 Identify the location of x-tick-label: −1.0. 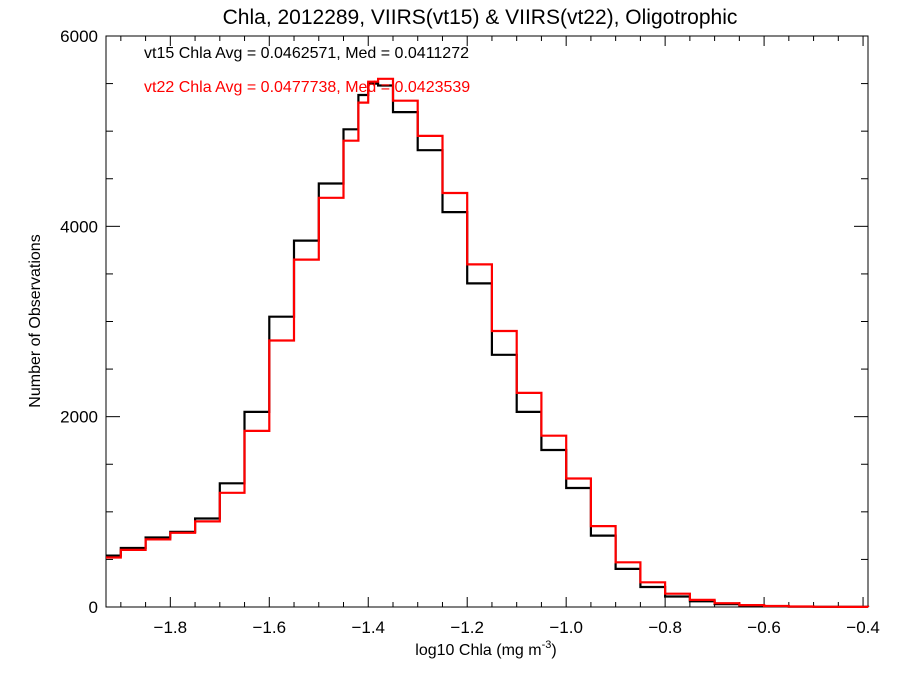
(566, 627).